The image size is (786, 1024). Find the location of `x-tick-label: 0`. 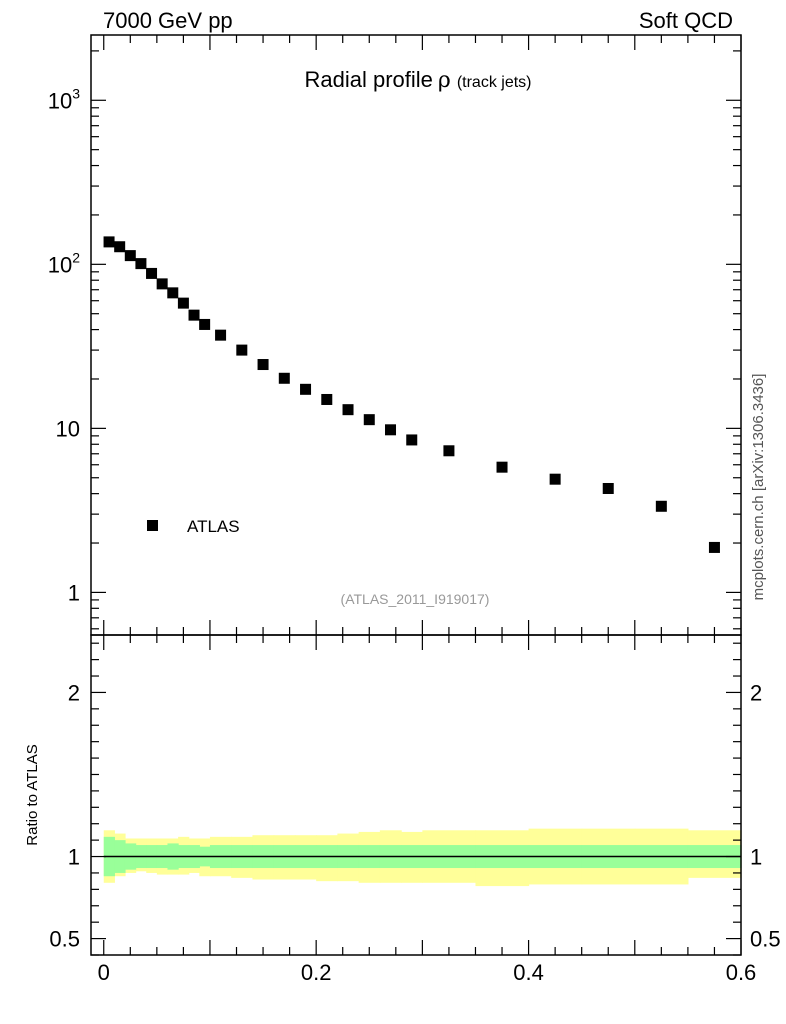

x-tick-label: 0 is located at coordinates (104, 972).